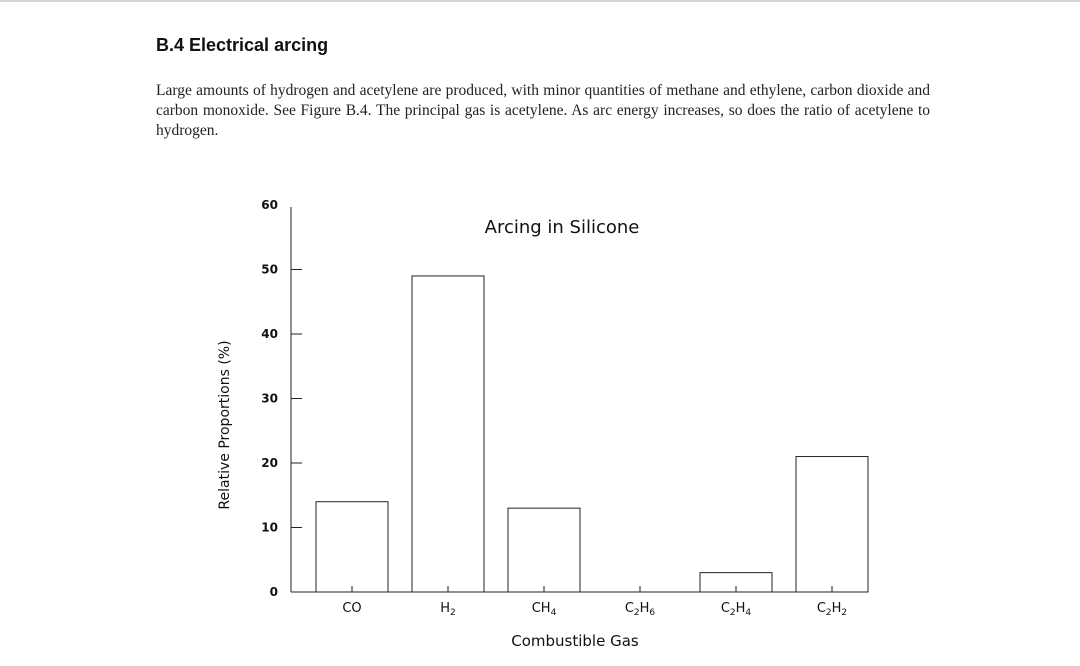 This screenshot has height=666, width=1080. Describe the element at coordinates (269, 463) in the screenshot. I see `y-tick-label: 20` at that location.